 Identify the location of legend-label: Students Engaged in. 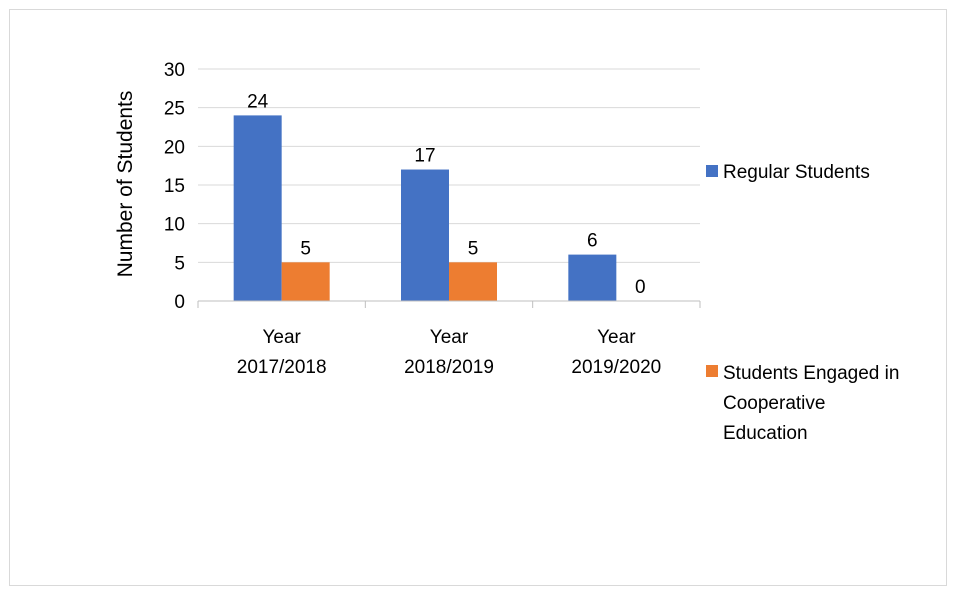
(811, 373).